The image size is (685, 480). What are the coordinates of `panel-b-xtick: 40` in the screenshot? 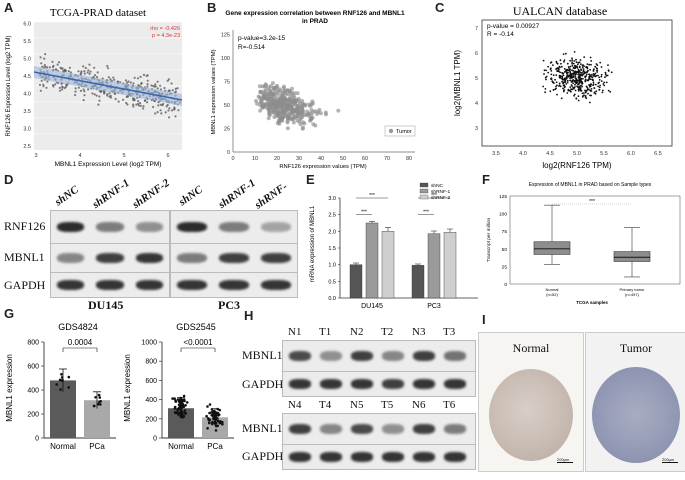 It's located at (321, 159).